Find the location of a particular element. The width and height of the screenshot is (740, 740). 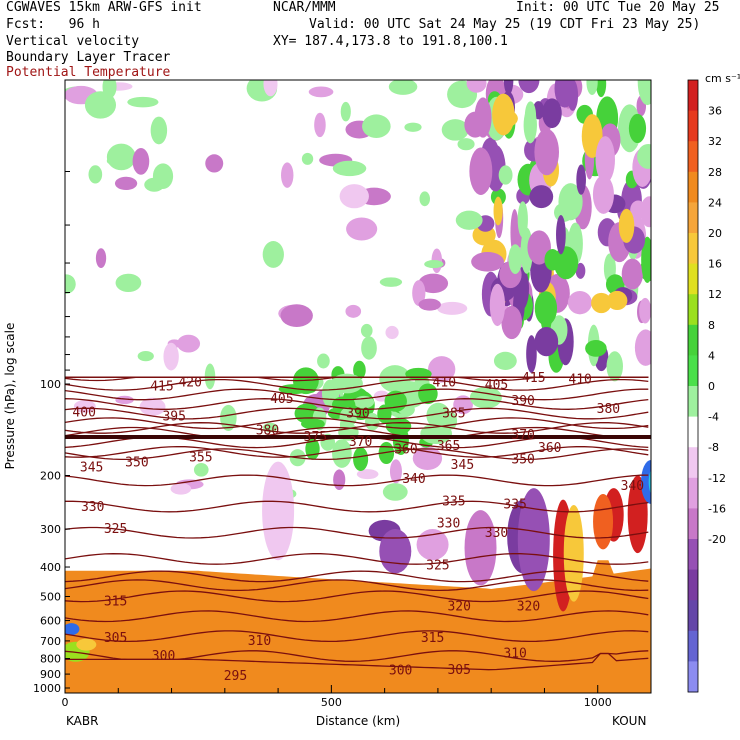

y-tick-label: 100 is located at coordinates (50, 384).